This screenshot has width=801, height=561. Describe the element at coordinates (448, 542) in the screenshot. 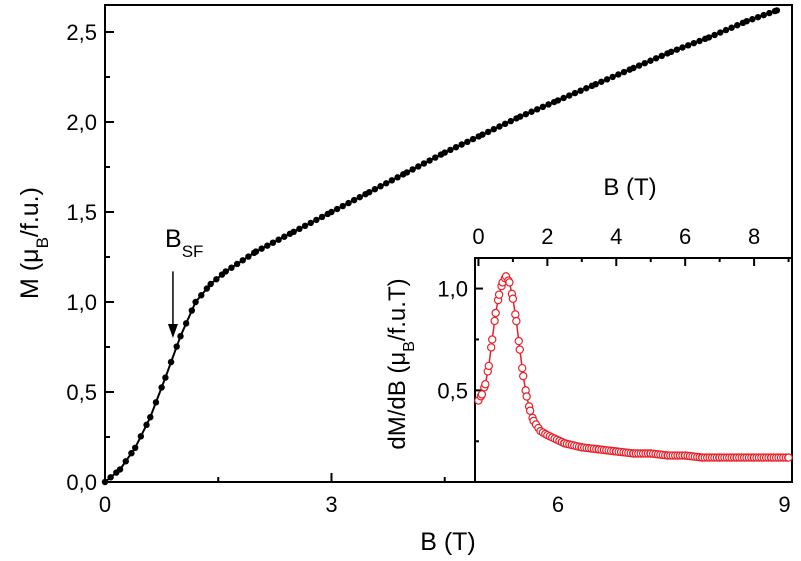

I see `main-xlabel: B (T)` at that location.